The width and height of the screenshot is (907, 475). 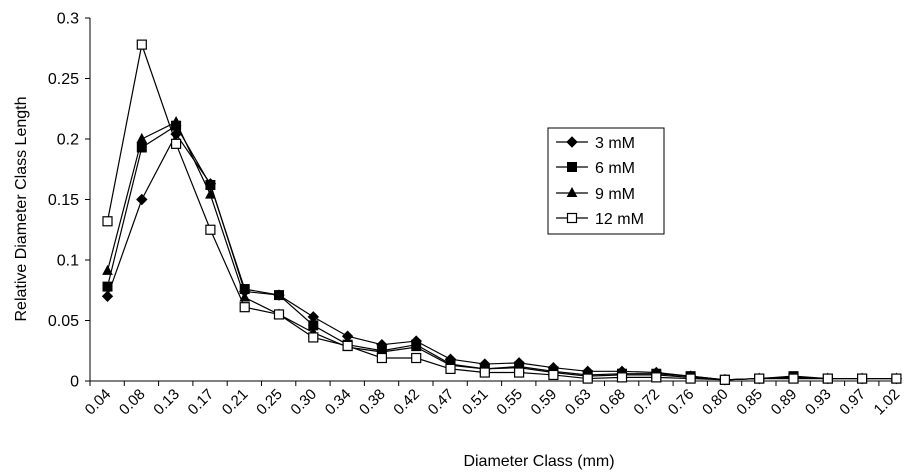 I want to click on legend-label: 3 mM, so click(x=615, y=143).